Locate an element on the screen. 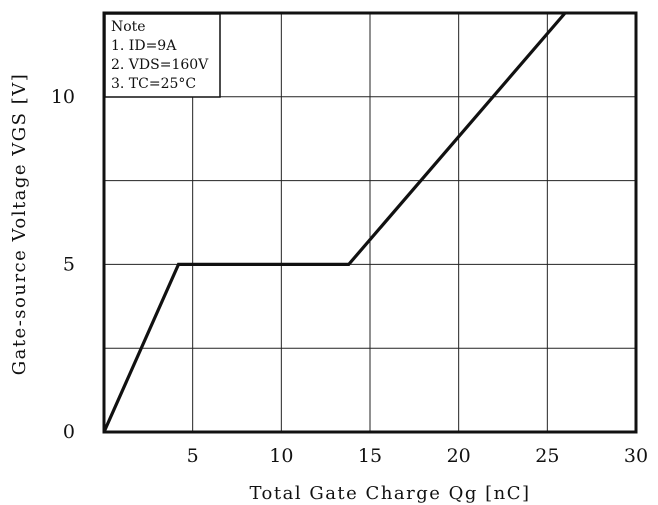 The image size is (658, 505). y-tick-label: 5 is located at coordinates (69, 264).